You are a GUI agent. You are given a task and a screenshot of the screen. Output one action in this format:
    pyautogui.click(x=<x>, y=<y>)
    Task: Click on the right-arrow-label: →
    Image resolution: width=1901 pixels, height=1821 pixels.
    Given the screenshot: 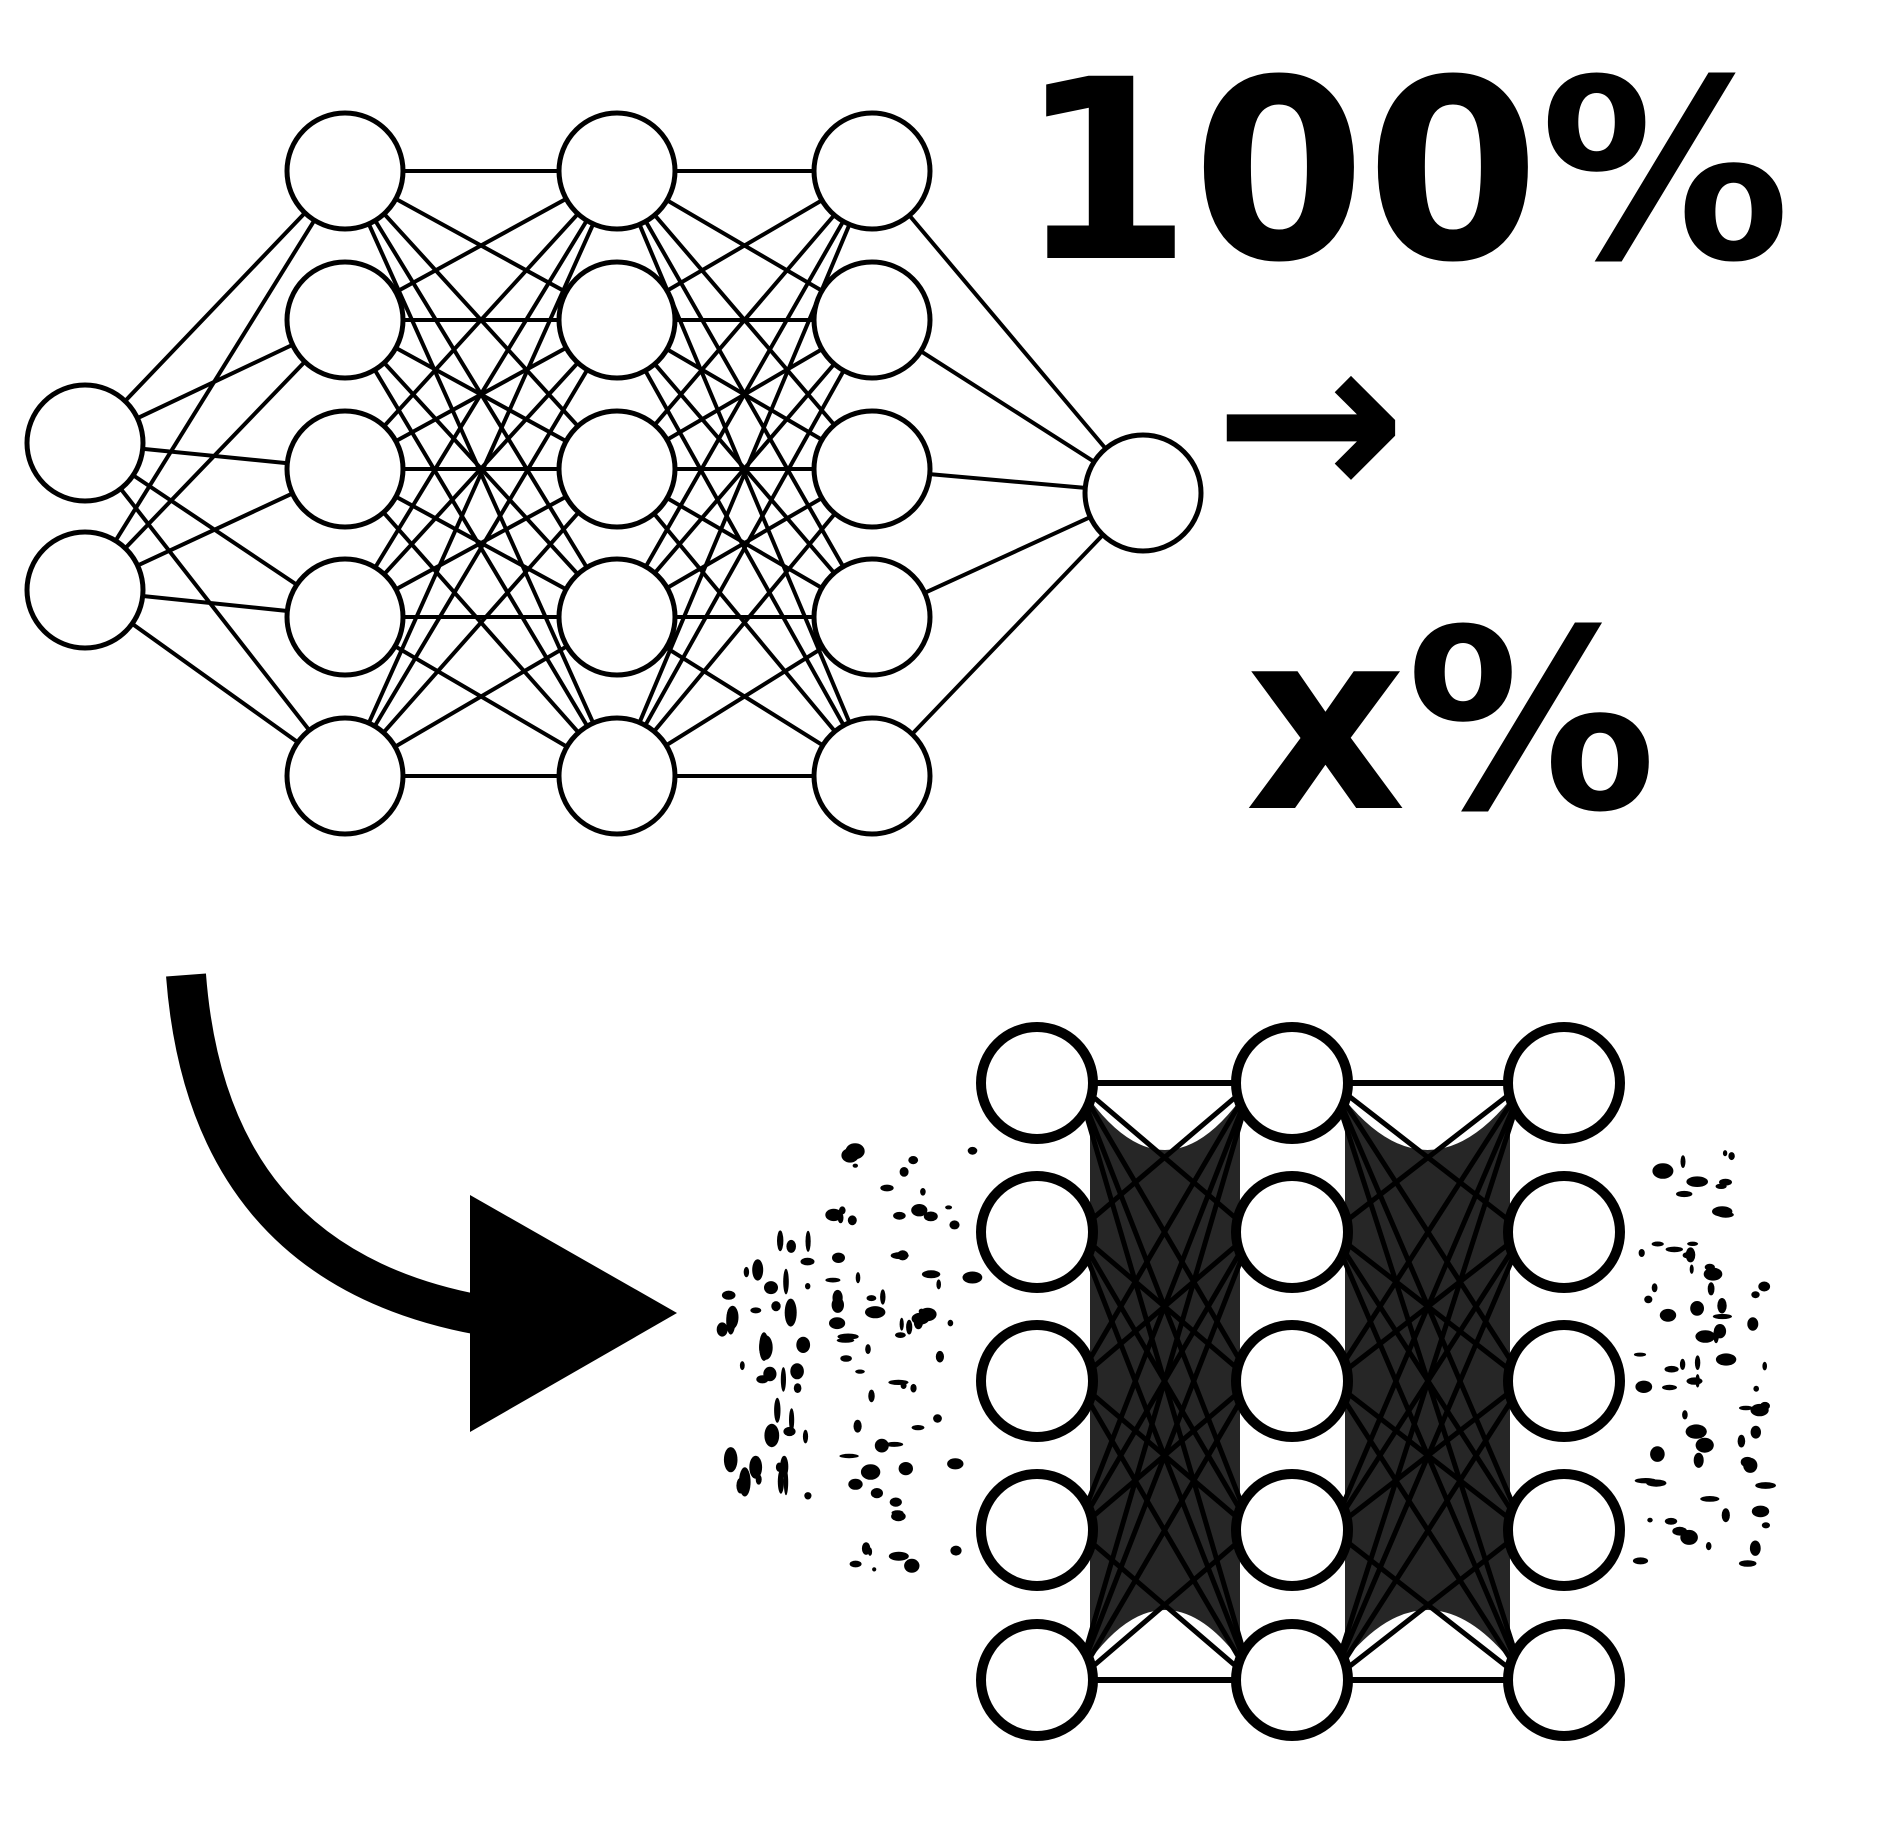 What is the action you would take?
    pyautogui.click(x=1310, y=421)
    